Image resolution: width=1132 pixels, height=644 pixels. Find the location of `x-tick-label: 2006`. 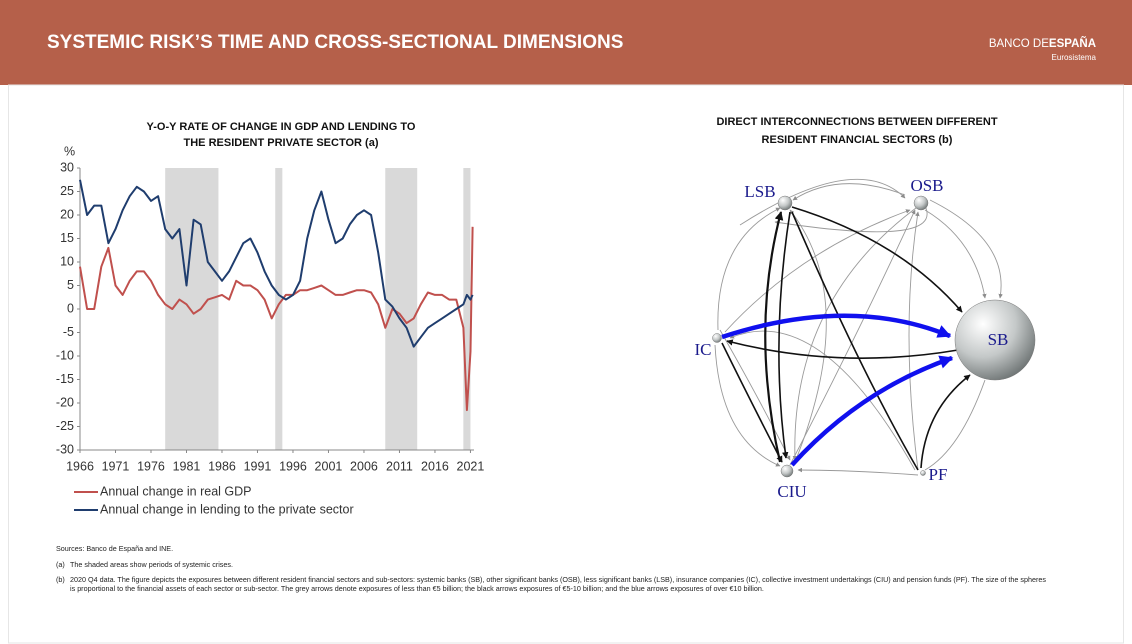

x-tick-label: 2006 is located at coordinates (364, 466).